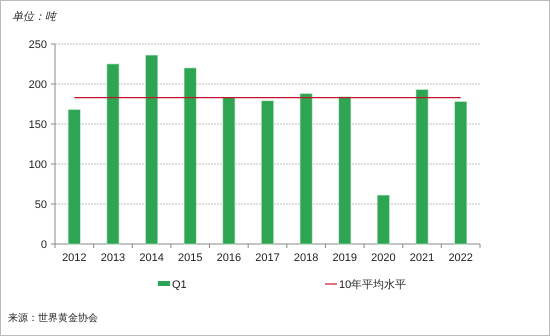 The width and height of the screenshot is (550, 336). Describe the element at coordinates (35, 16) in the screenshot. I see `y-axis-title: 单位：吨` at that location.